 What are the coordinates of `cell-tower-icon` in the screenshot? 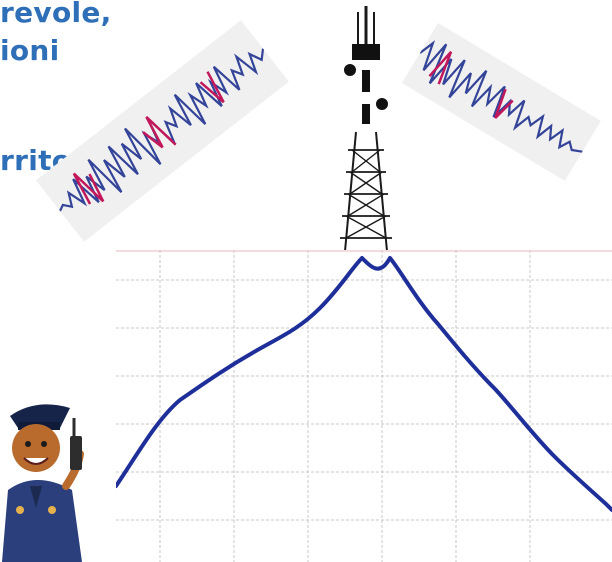 It's located at (366, 134).